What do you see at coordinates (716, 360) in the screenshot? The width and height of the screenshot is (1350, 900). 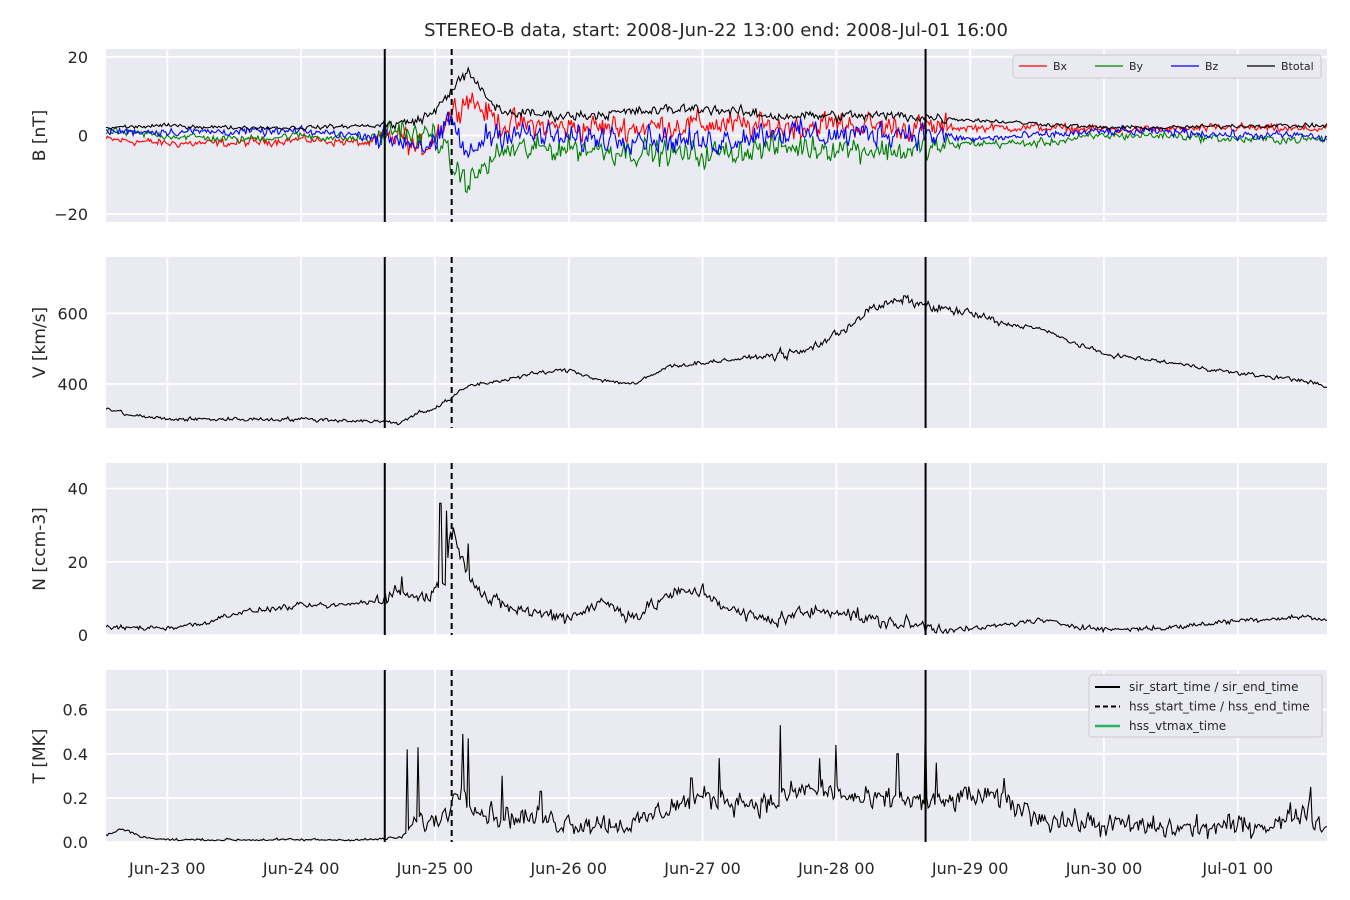 I see `series-line-speed` at bounding box center [716, 360].